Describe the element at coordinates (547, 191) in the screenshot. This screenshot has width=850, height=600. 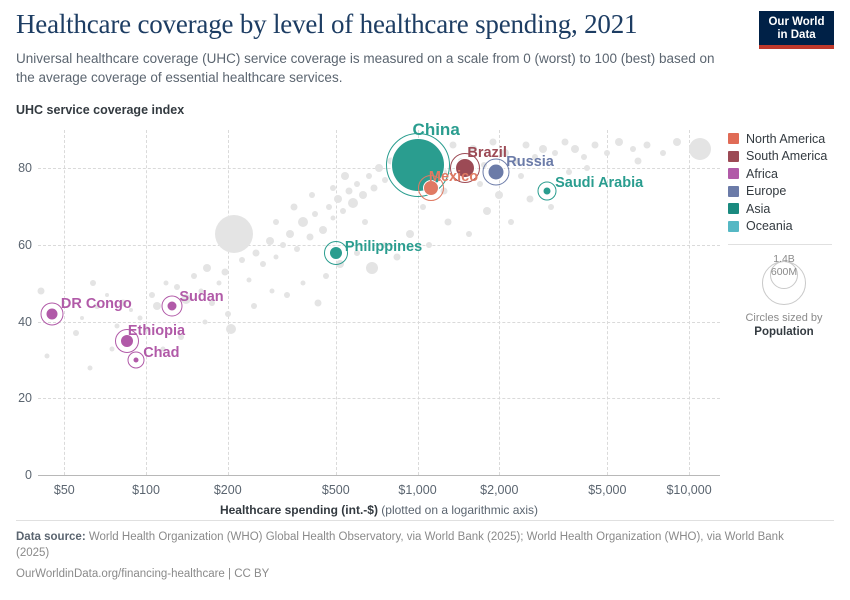
I see `scatter-point-saudi-arabia` at that location.